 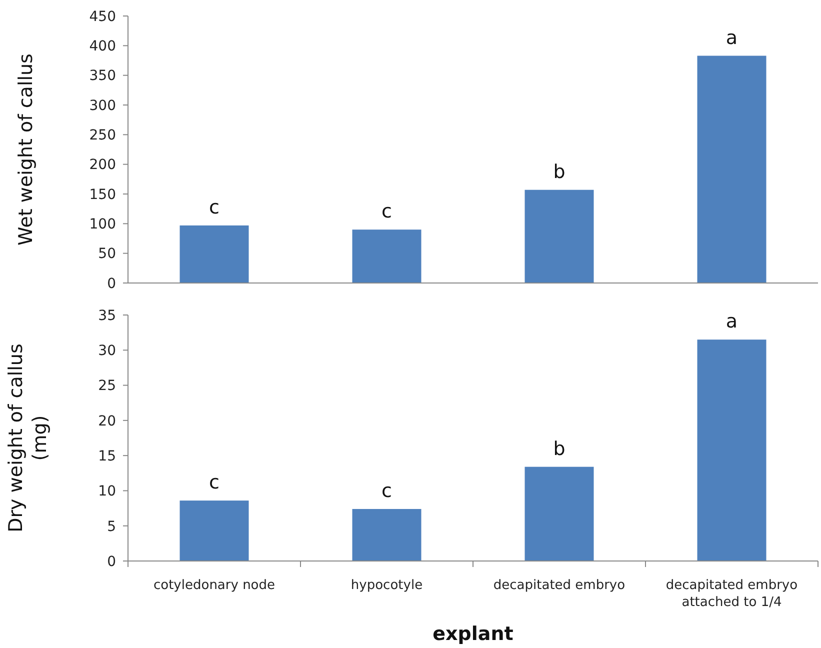 What do you see at coordinates (102, 165) in the screenshot?
I see `y-tick-label: 200` at bounding box center [102, 165].